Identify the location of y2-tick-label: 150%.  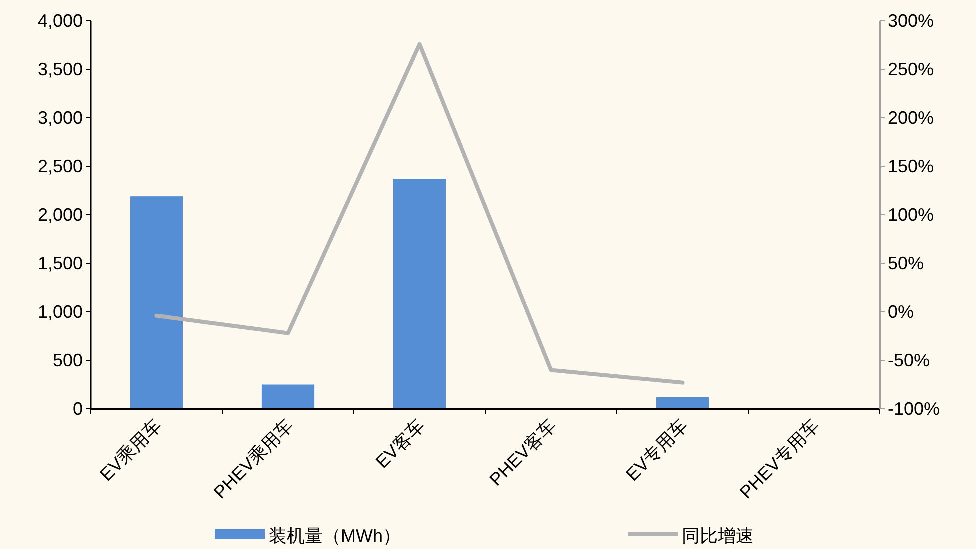
(911, 166).